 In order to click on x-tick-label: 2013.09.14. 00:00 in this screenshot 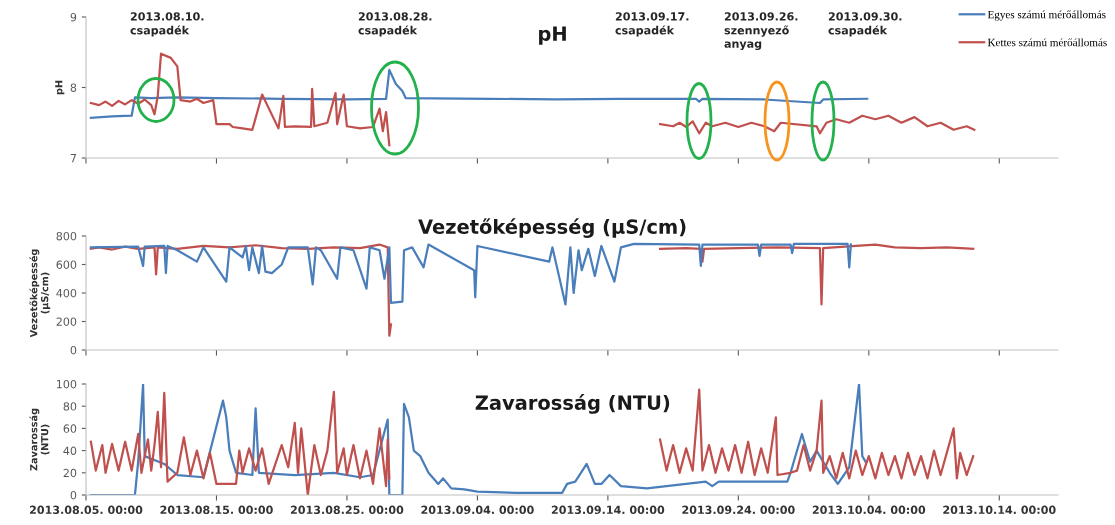, I will do `click(608, 510)`.